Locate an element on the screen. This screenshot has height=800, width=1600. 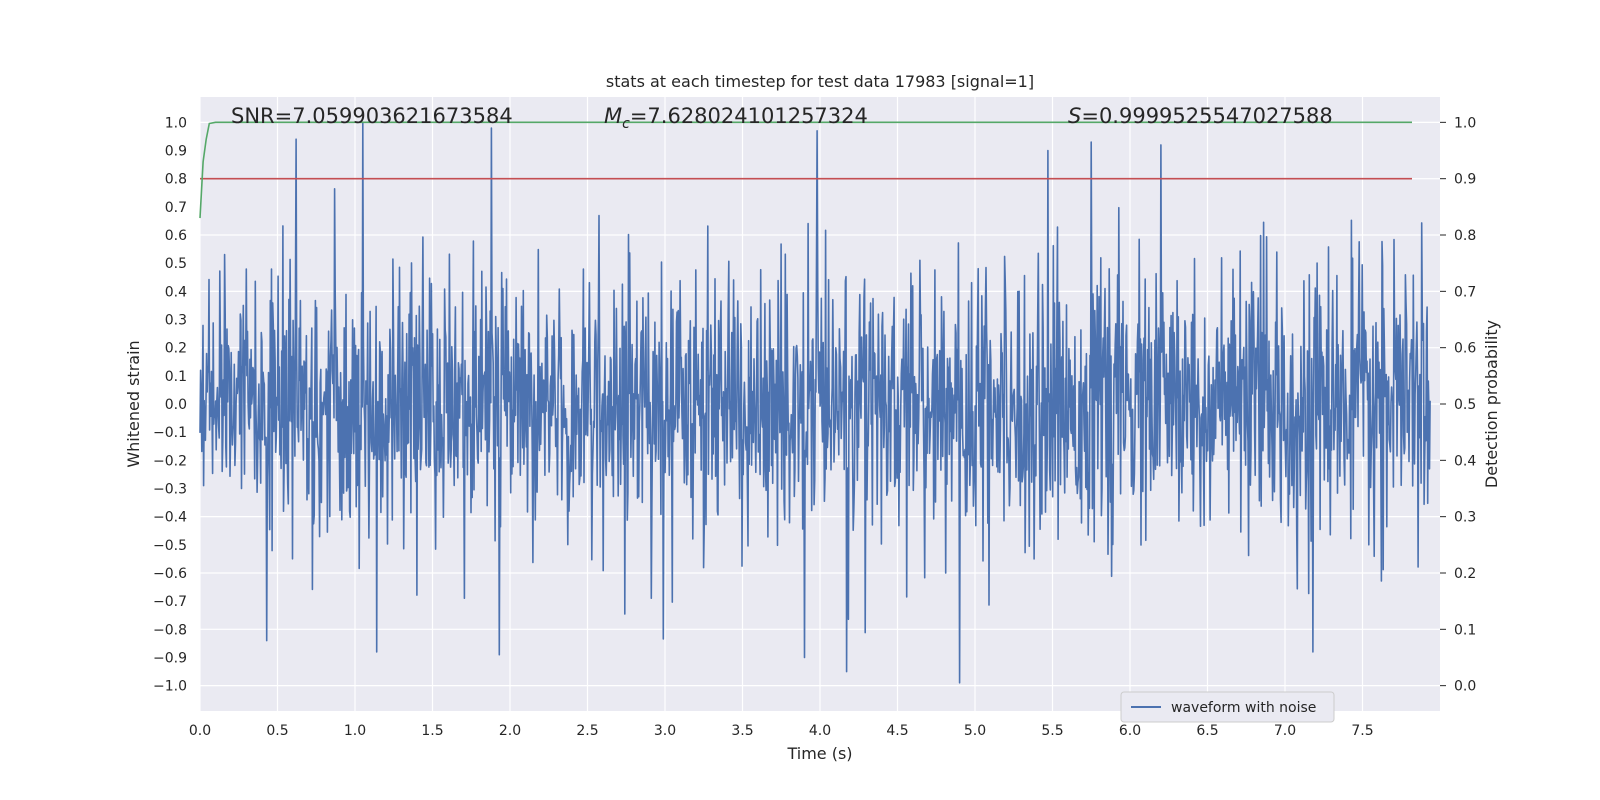
y-right-axis-ticks: 1.0 0.9 0.8 0.7 0.6 0.5 0.4 0.3 0.2 0.1 0.0 is located at coordinates (1458, 405).